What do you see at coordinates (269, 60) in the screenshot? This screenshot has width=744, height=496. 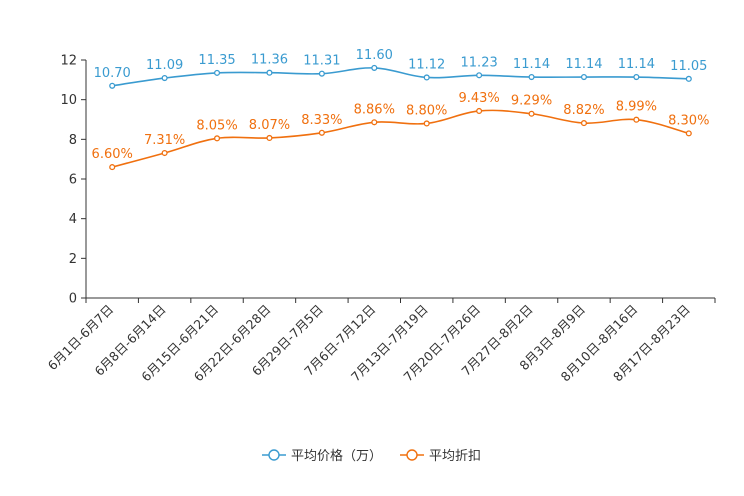 I see `data-label: 11.36` at bounding box center [269, 60].